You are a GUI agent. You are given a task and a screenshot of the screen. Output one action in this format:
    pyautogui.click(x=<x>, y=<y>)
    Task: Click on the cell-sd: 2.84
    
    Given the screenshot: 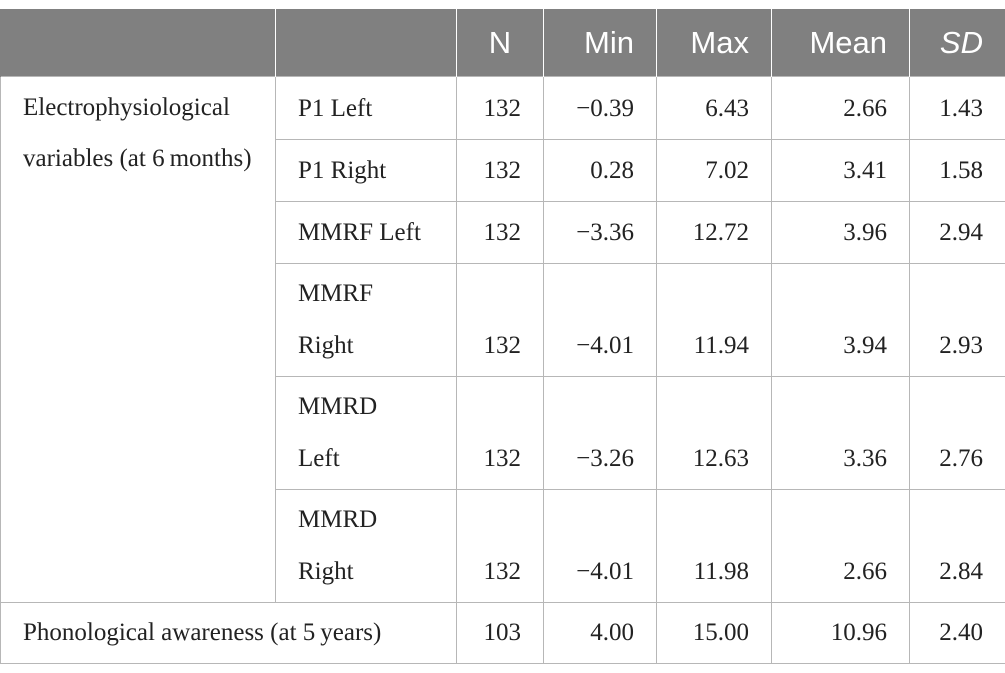 What is the action you would take?
    pyautogui.click(x=957, y=546)
    